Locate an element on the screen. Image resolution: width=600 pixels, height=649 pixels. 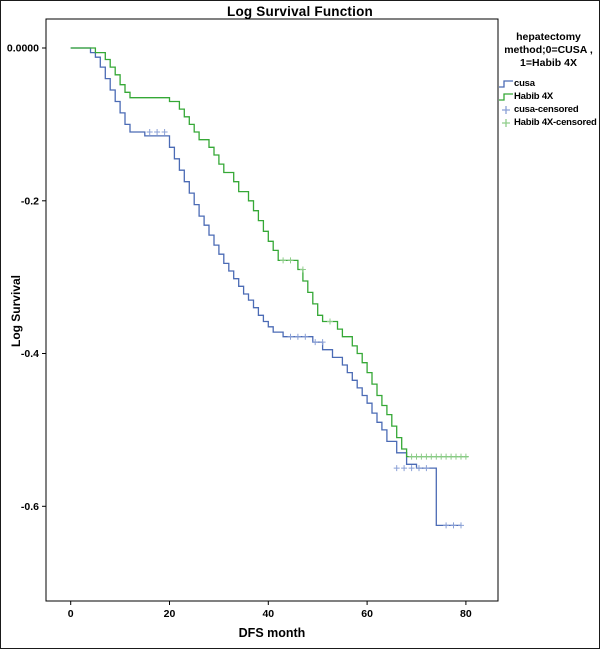
x-tick-label: 0 is located at coordinates (71, 614).